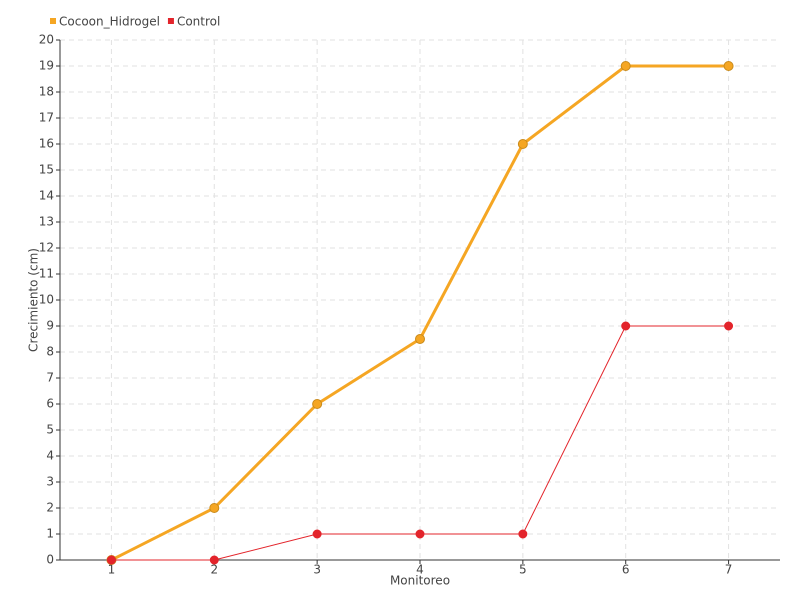  I want to click on x-axis-label: Monitoreo, so click(420, 581).